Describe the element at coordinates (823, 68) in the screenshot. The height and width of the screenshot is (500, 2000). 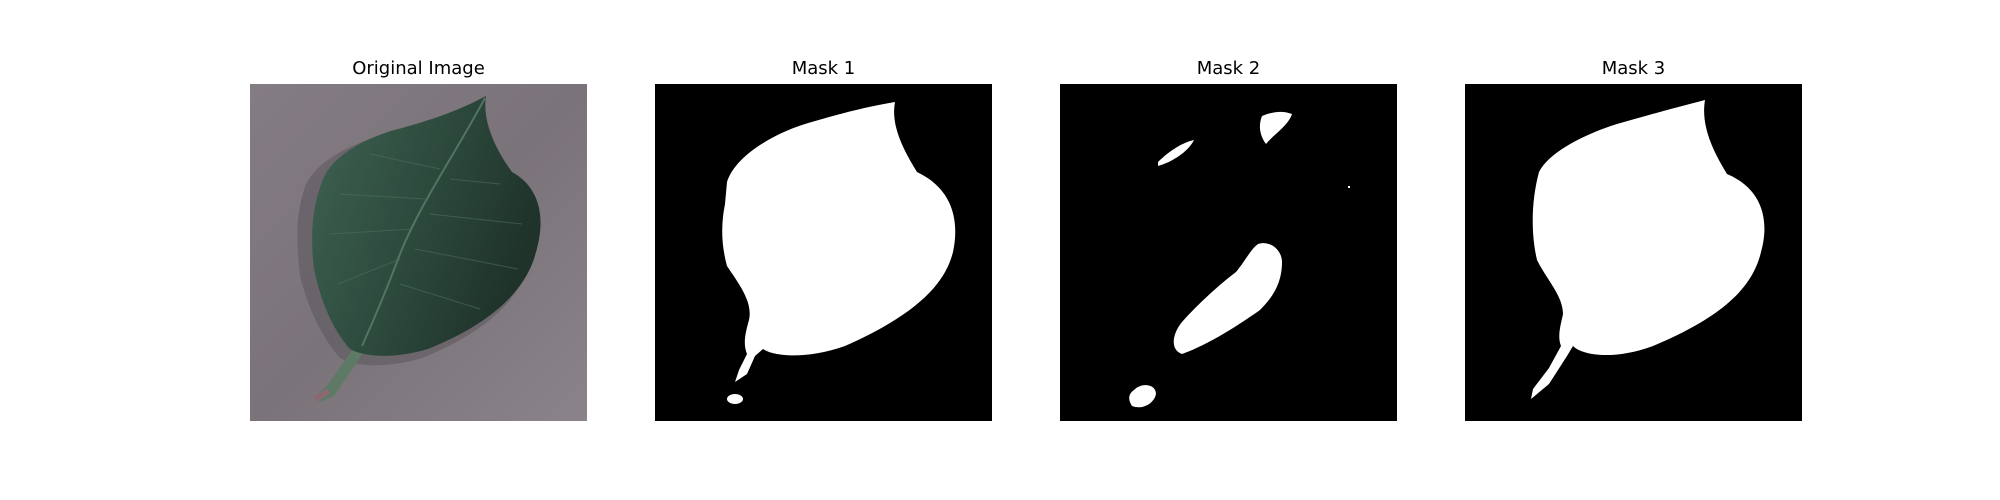
I see `panel-title-mask1: Mask 1` at that location.